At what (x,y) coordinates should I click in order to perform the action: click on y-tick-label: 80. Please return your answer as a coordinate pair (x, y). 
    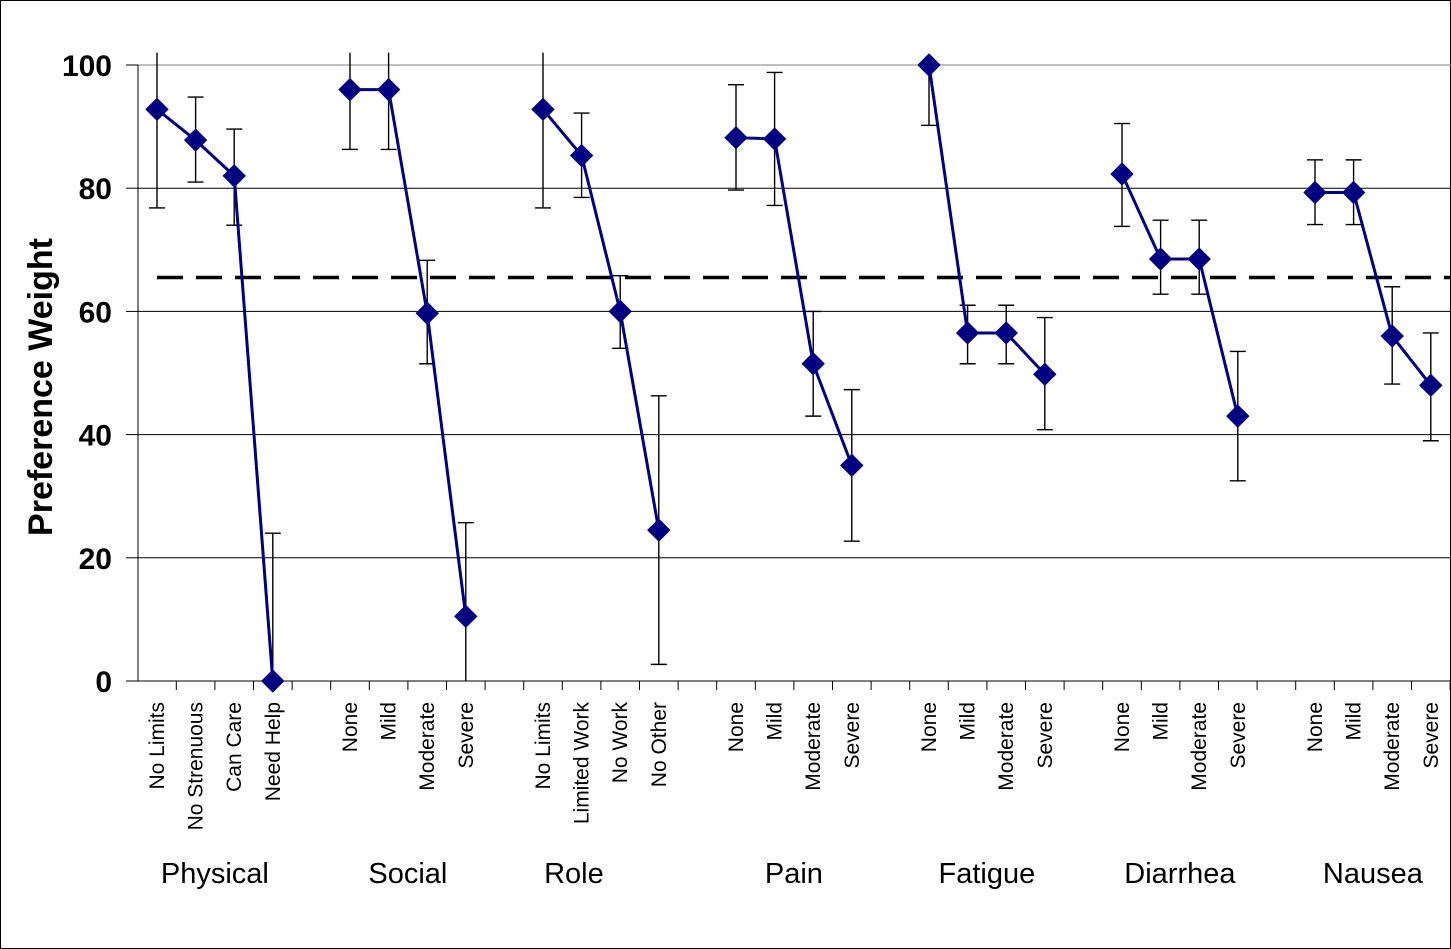
    Looking at the image, I should click on (95, 189).